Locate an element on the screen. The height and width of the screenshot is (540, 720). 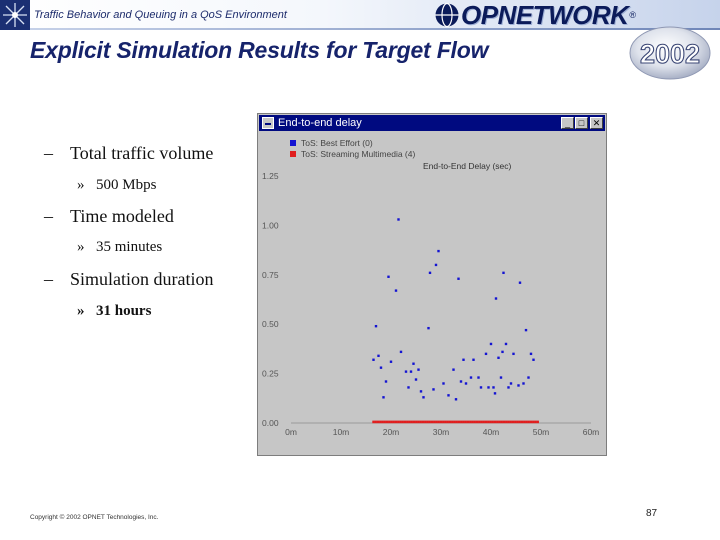
y-tick-label: 0.00 is located at coordinates (270, 423).